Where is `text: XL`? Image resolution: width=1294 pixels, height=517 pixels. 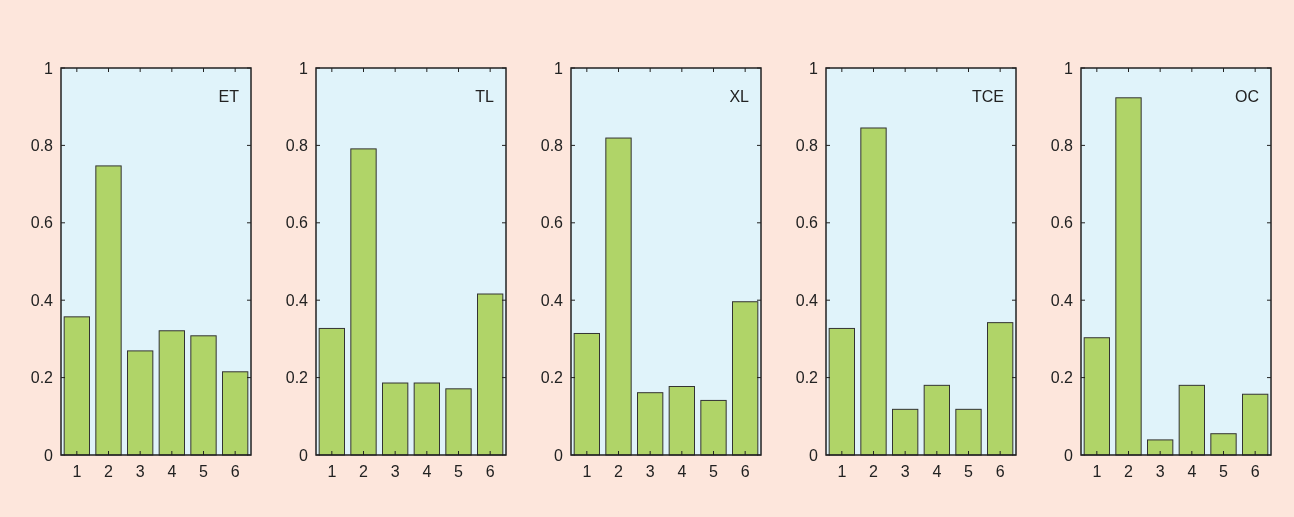
text: XL is located at coordinates (739, 96).